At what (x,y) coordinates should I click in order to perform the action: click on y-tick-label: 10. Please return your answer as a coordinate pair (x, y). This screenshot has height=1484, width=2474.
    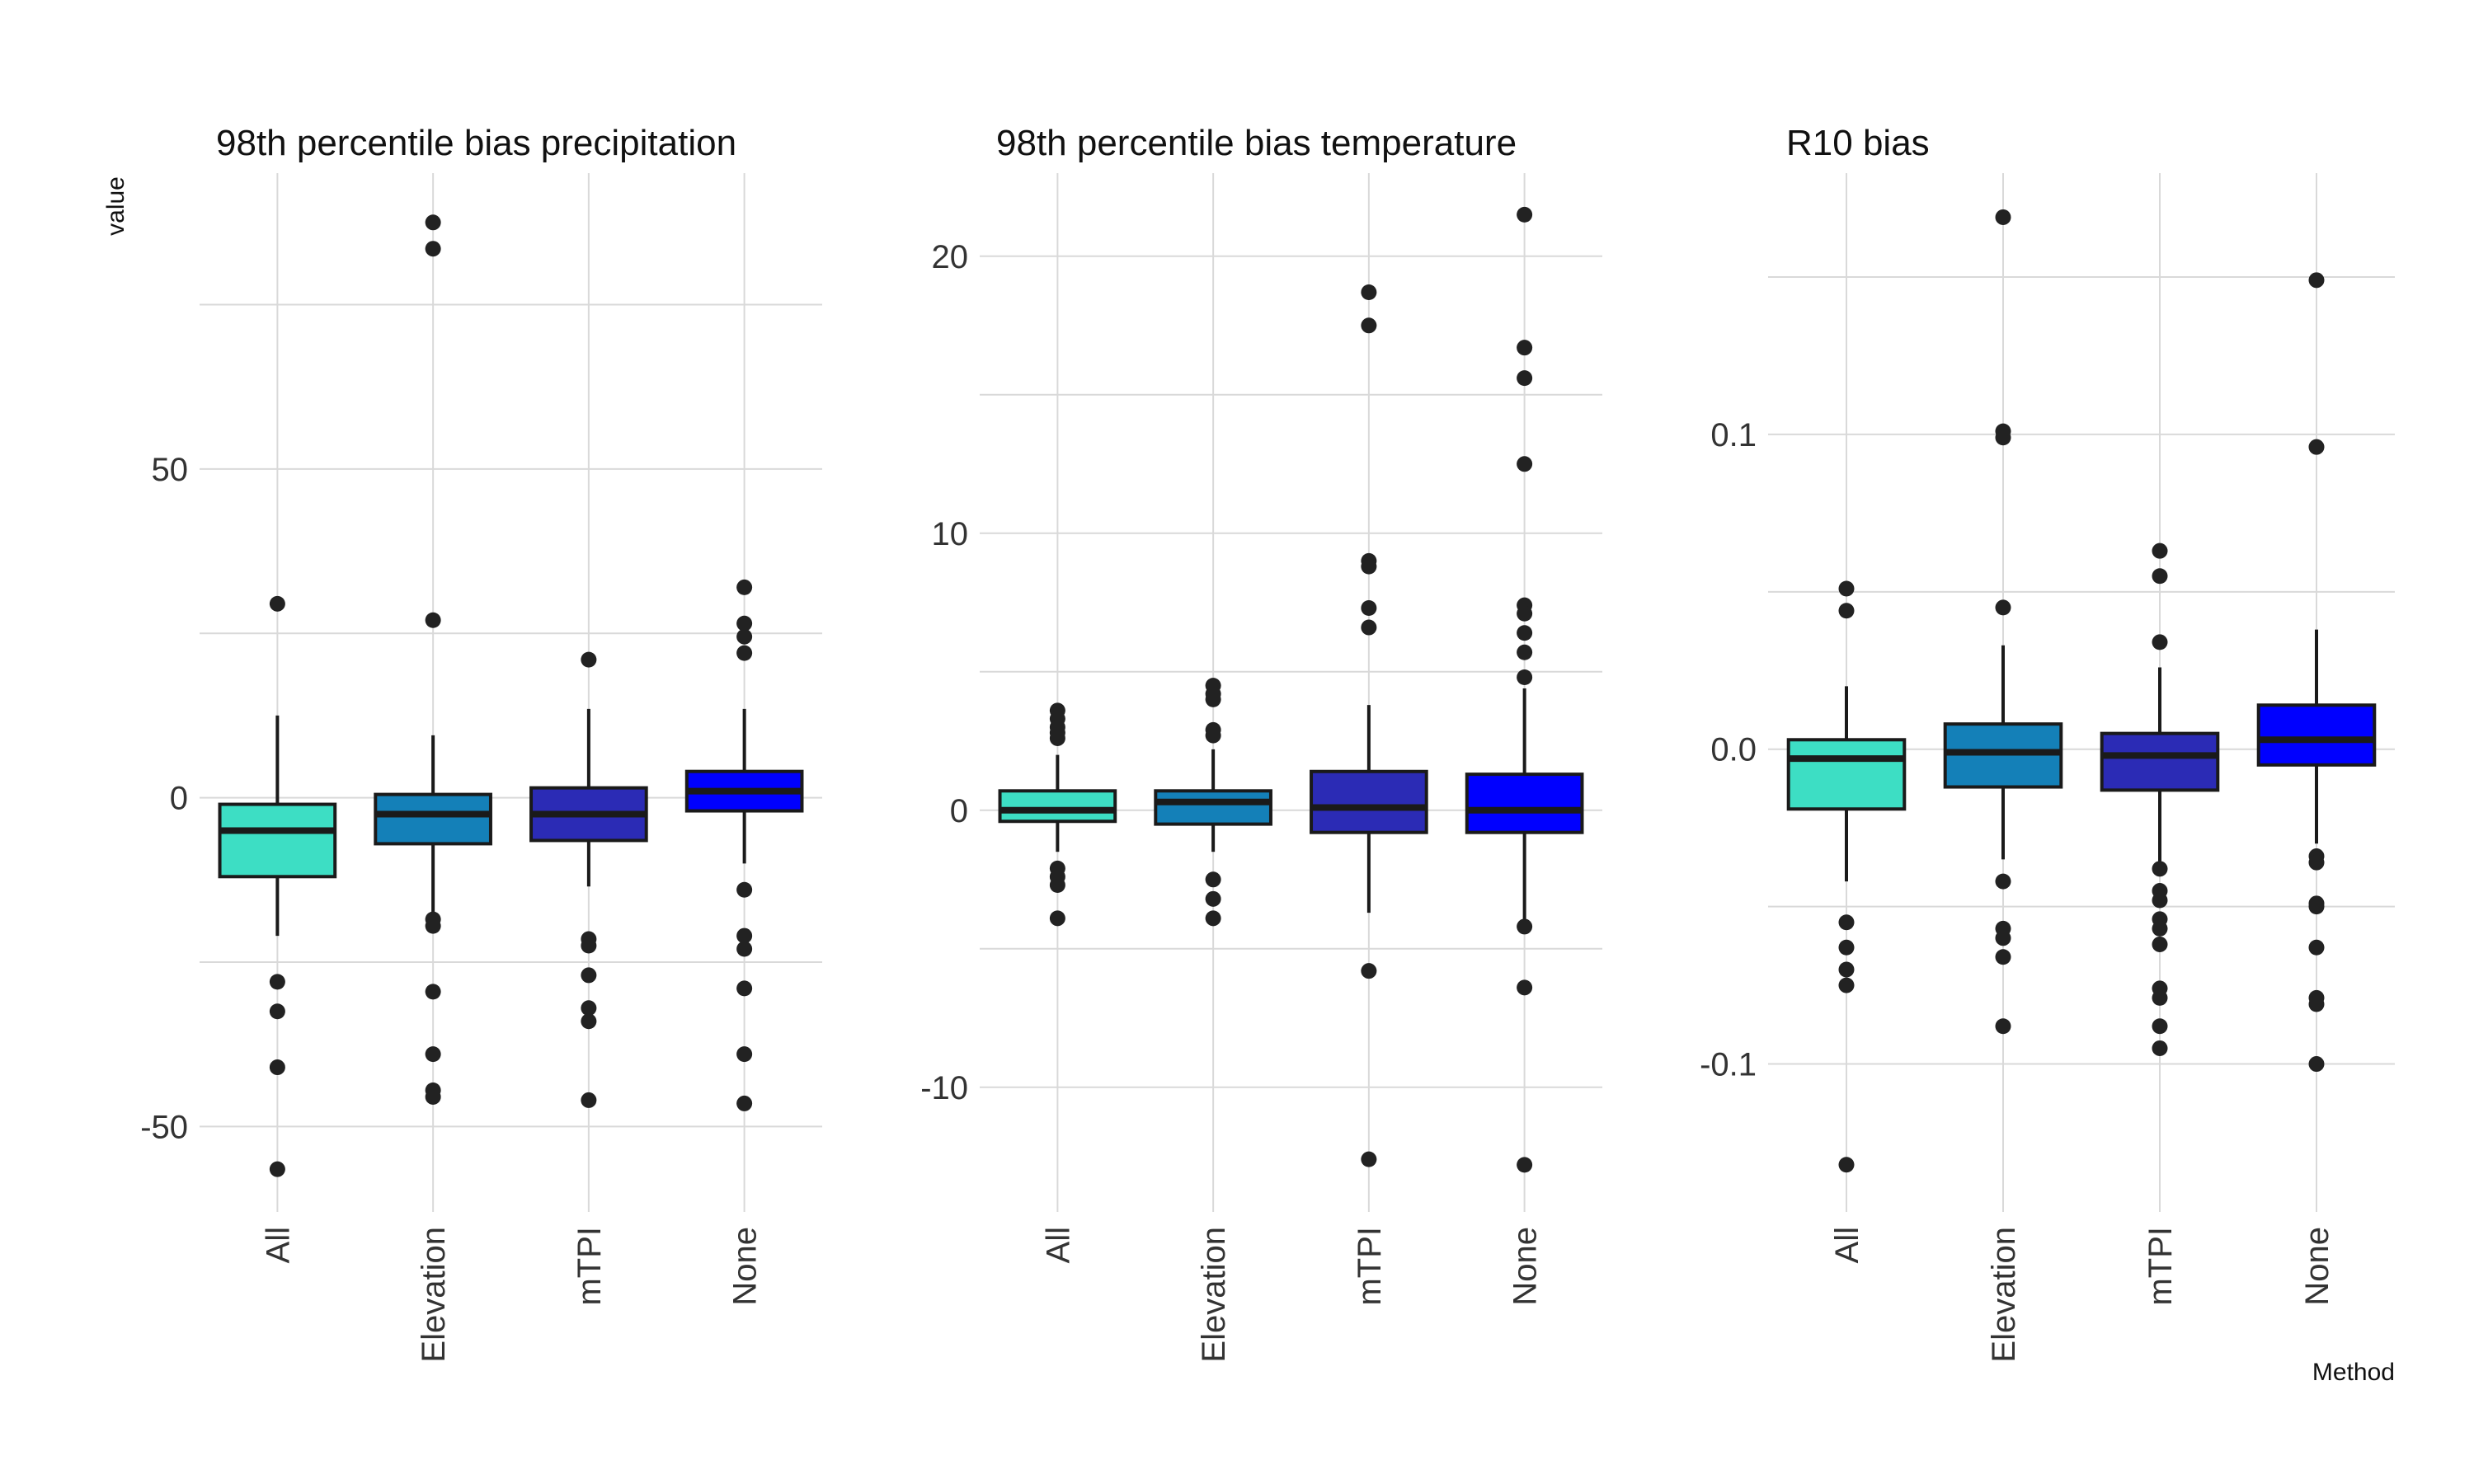
    Looking at the image, I should click on (950, 534).